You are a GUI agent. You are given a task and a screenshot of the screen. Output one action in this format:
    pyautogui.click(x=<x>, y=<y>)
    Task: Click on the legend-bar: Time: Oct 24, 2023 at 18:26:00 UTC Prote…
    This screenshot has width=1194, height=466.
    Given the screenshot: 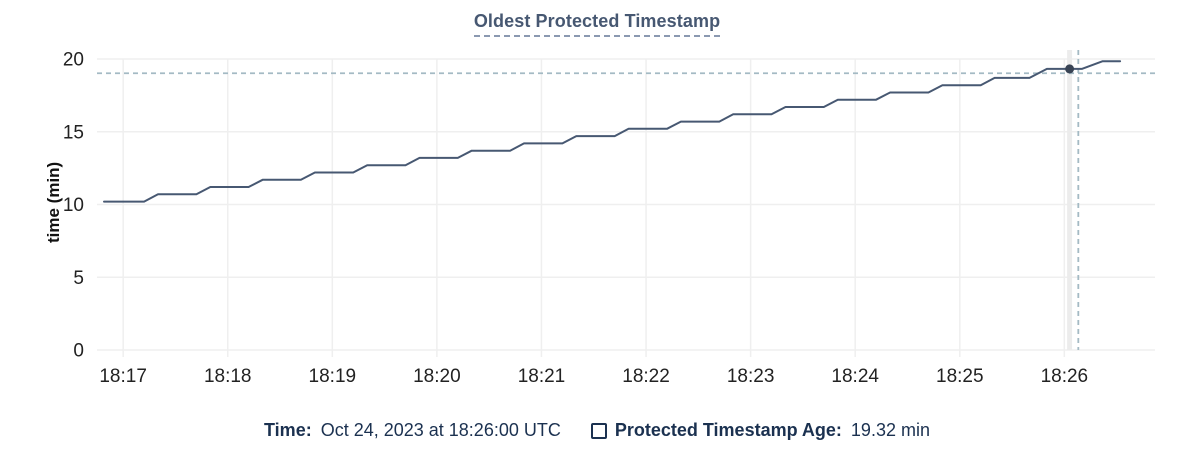 What is the action you would take?
    pyautogui.click(x=597, y=430)
    